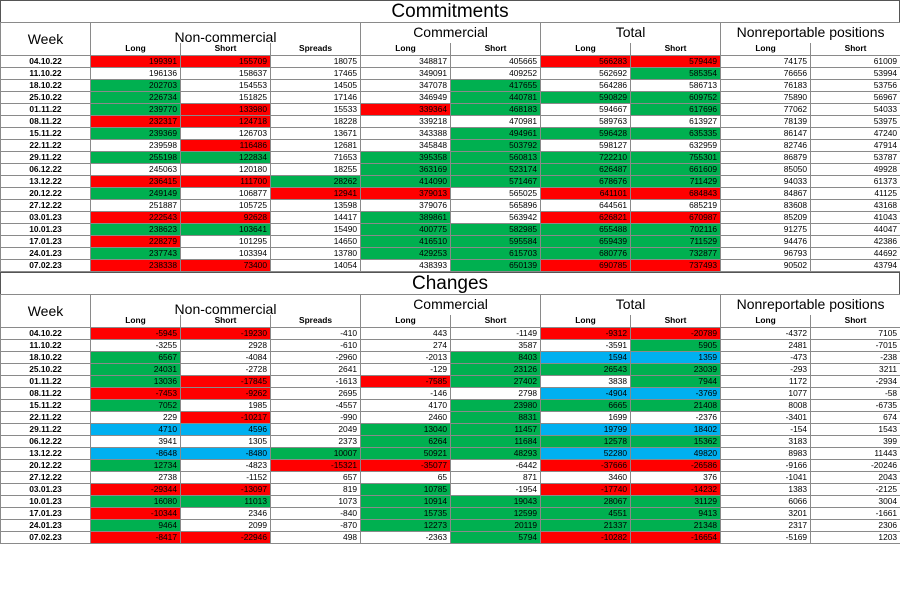 The image size is (900, 597). I want to click on value-cell: 105725, so click(225, 205).